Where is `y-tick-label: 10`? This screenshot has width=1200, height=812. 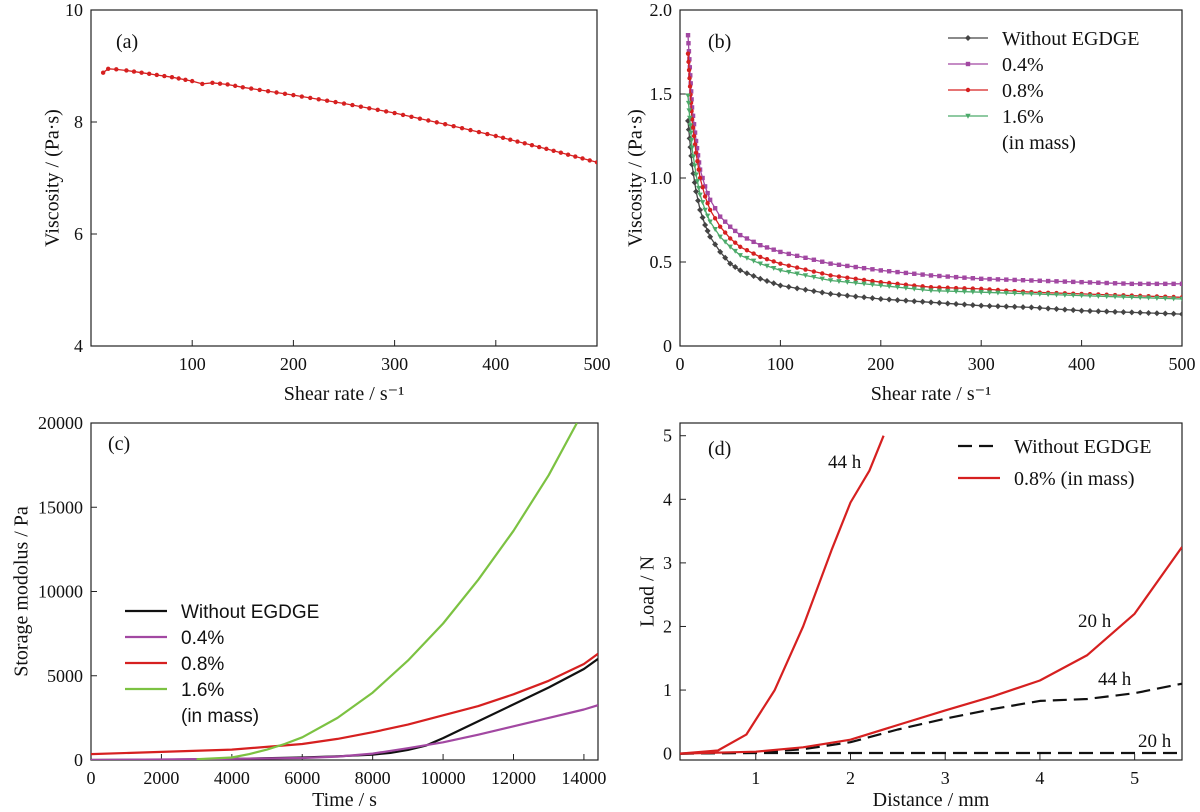
y-tick-label: 10 is located at coordinates (74, 10).